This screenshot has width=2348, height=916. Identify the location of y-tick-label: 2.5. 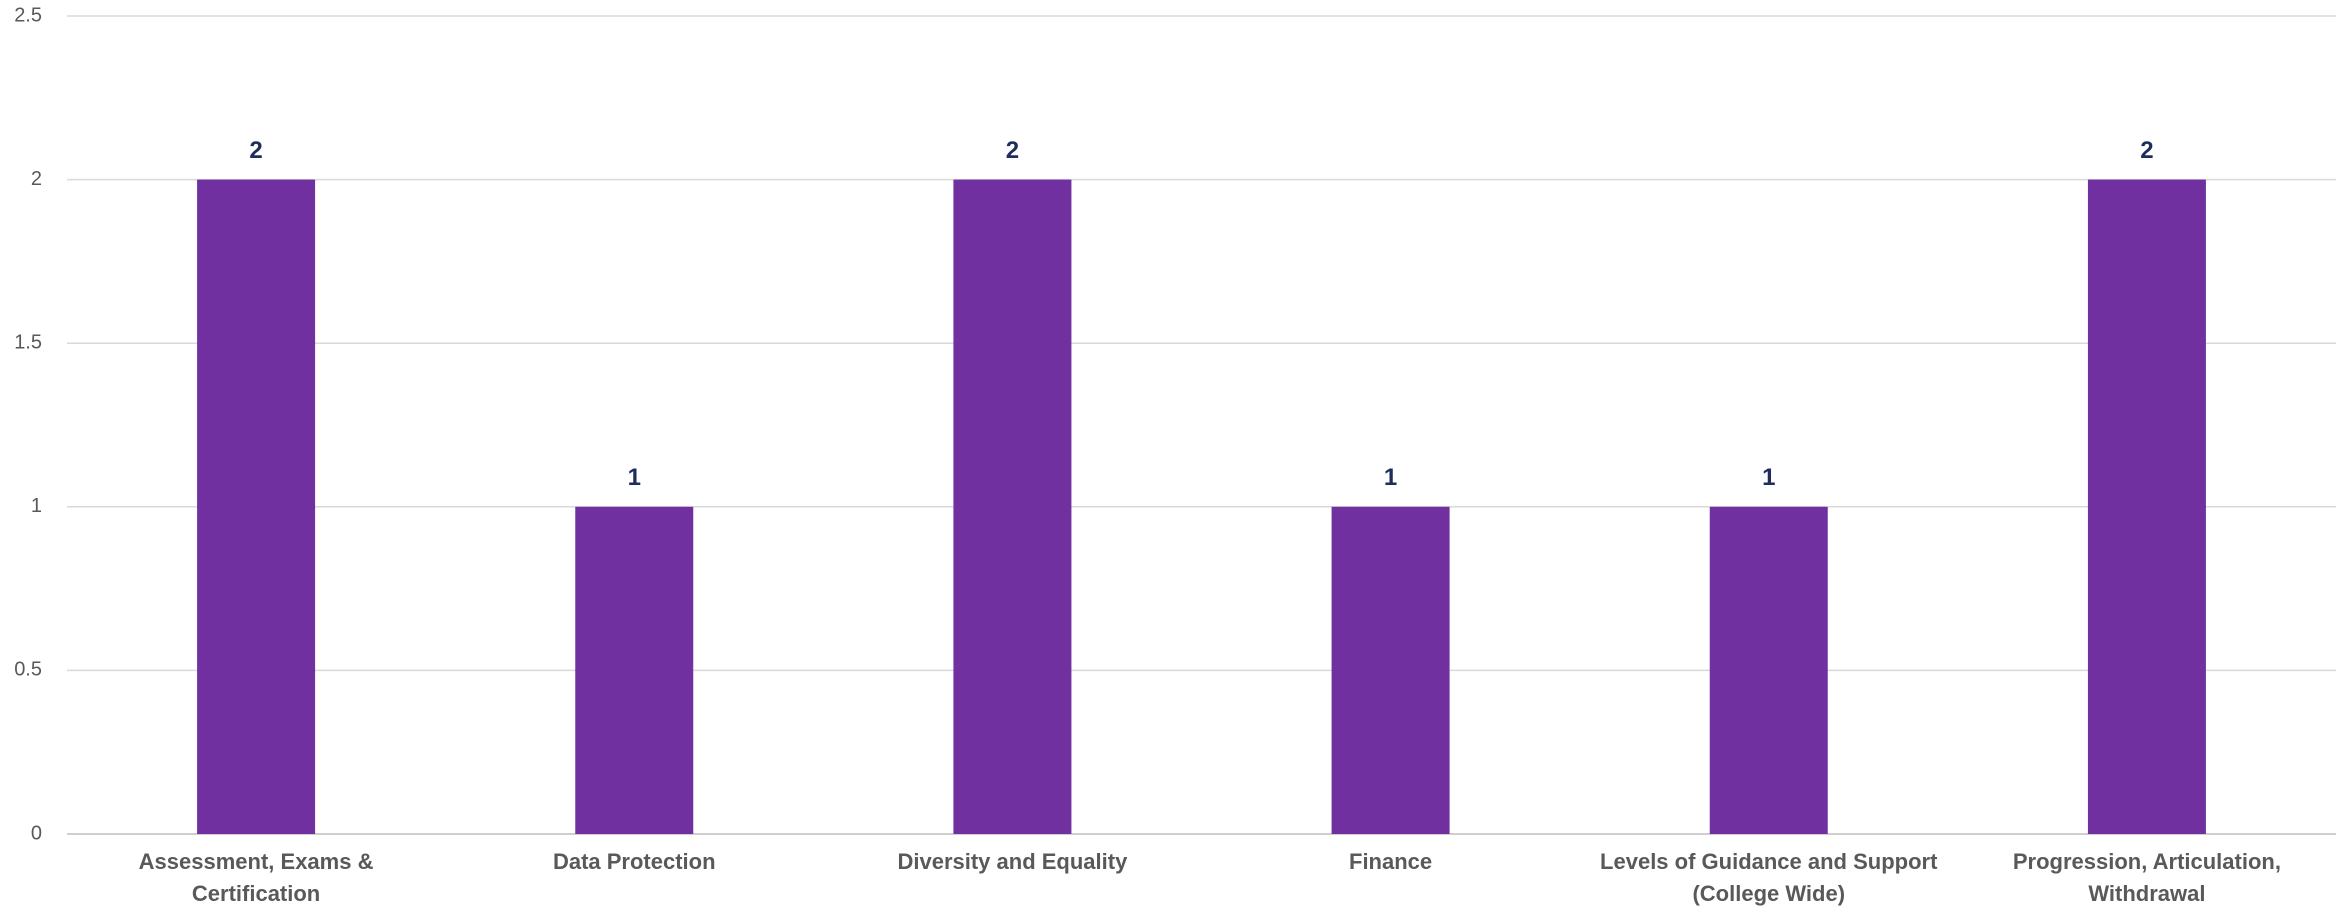
(28, 15).